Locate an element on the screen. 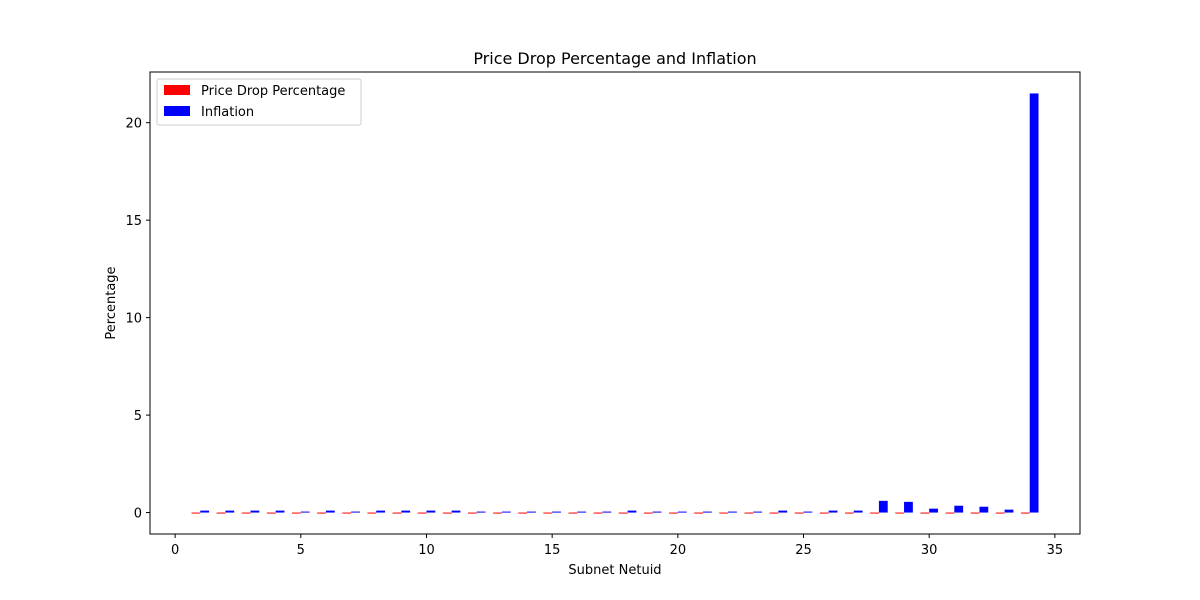  x-tick-label: 10 is located at coordinates (426, 550).